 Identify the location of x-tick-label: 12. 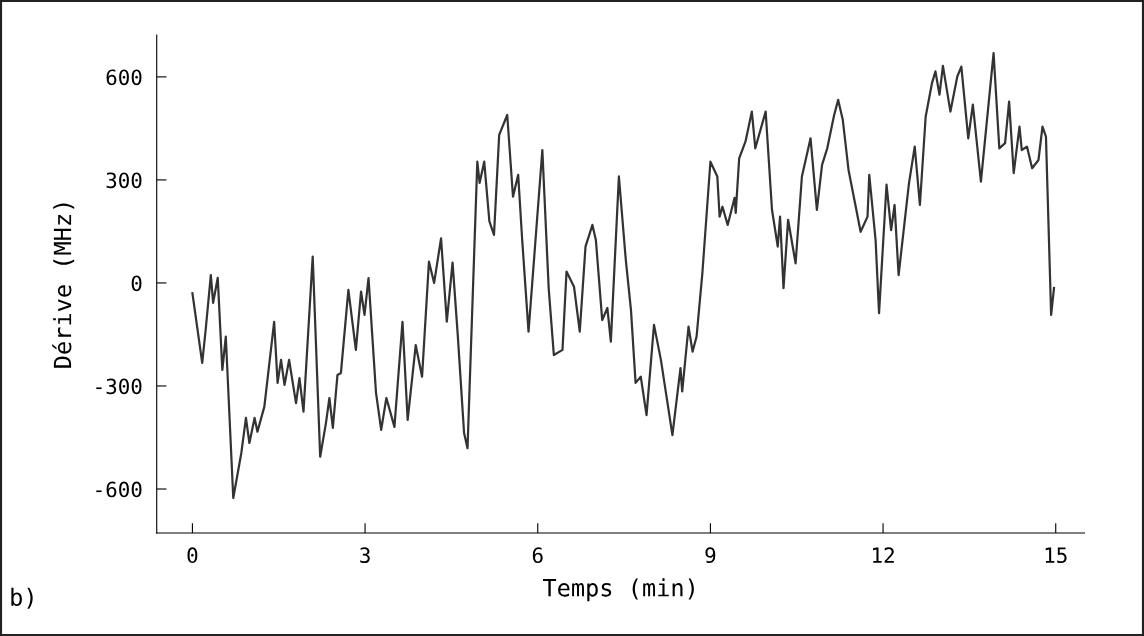
(883, 555).